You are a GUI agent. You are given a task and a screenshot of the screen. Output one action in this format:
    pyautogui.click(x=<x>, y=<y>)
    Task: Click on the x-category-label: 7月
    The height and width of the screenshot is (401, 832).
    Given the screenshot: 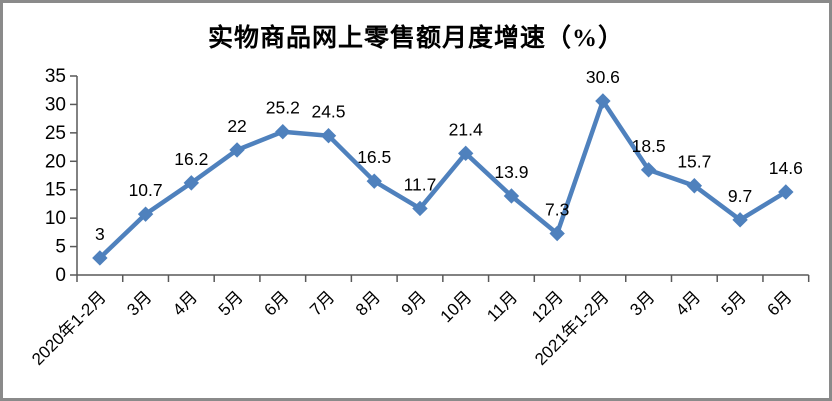 What is the action you would take?
    pyautogui.click(x=322, y=303)
    